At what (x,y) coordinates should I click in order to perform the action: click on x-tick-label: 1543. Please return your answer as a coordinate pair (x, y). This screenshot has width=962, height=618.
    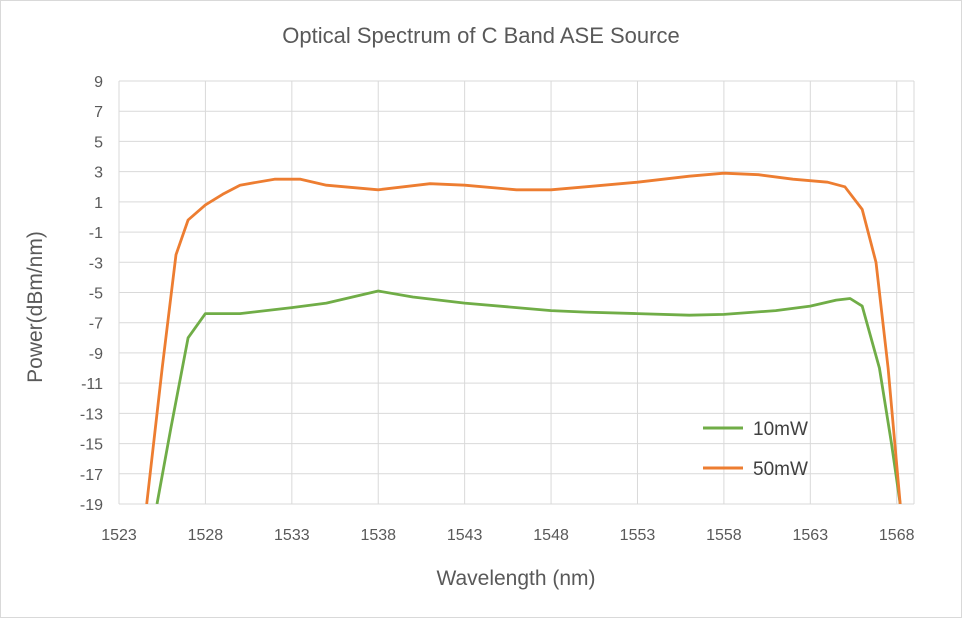
    Looking at the image, I should click on (465, 535).